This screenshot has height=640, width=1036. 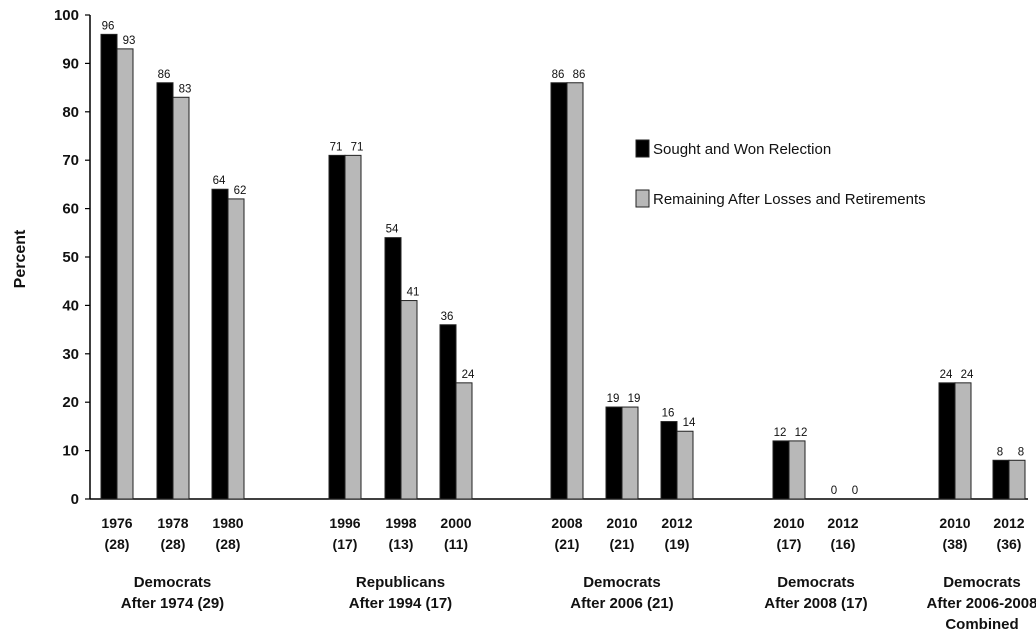 I want to click on data-label-sought-won: 36, so click(x=447, y=317).